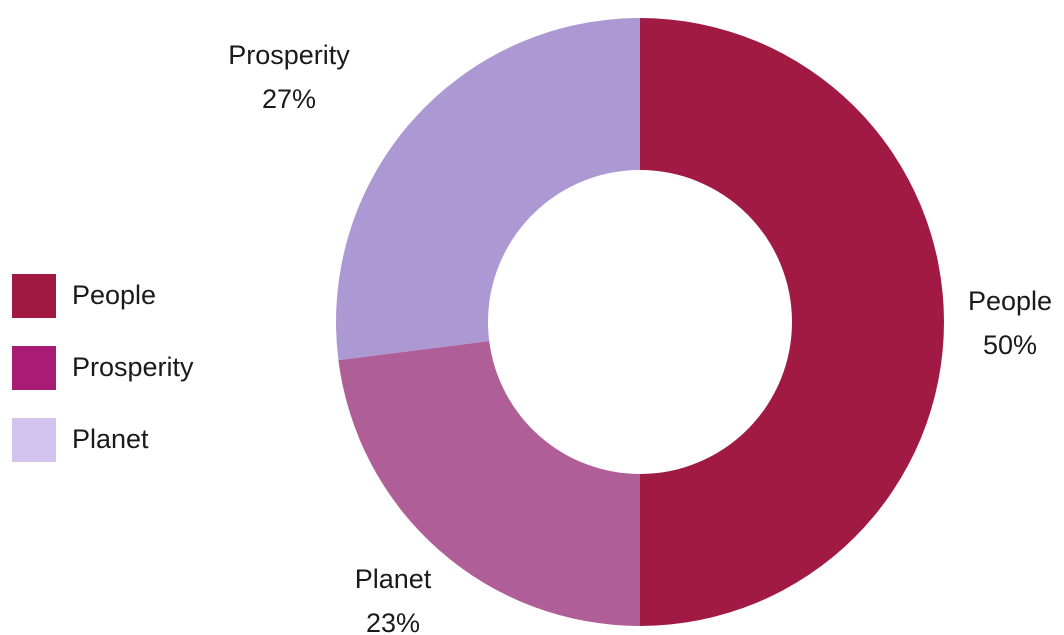  What do you see at coordinates (34, 296) in the screenshot?
I see `legend-swatch-people` at bounding box center [34, 296].